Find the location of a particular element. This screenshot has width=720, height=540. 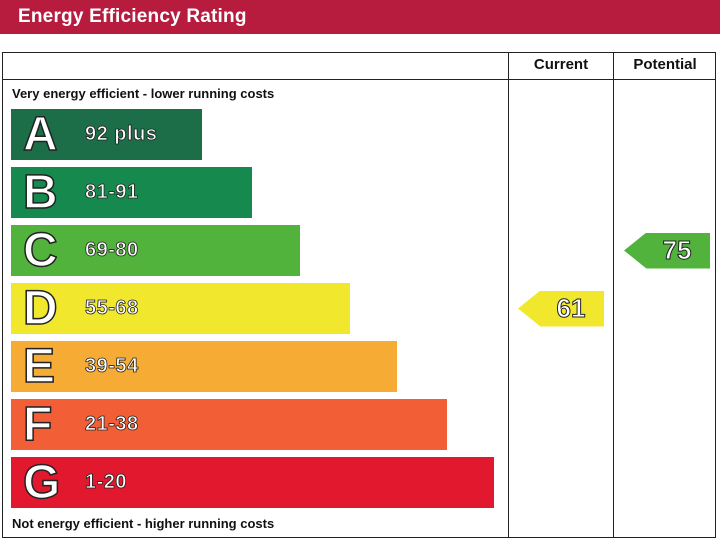

band-letter: B is located at coordinates (40, 192).